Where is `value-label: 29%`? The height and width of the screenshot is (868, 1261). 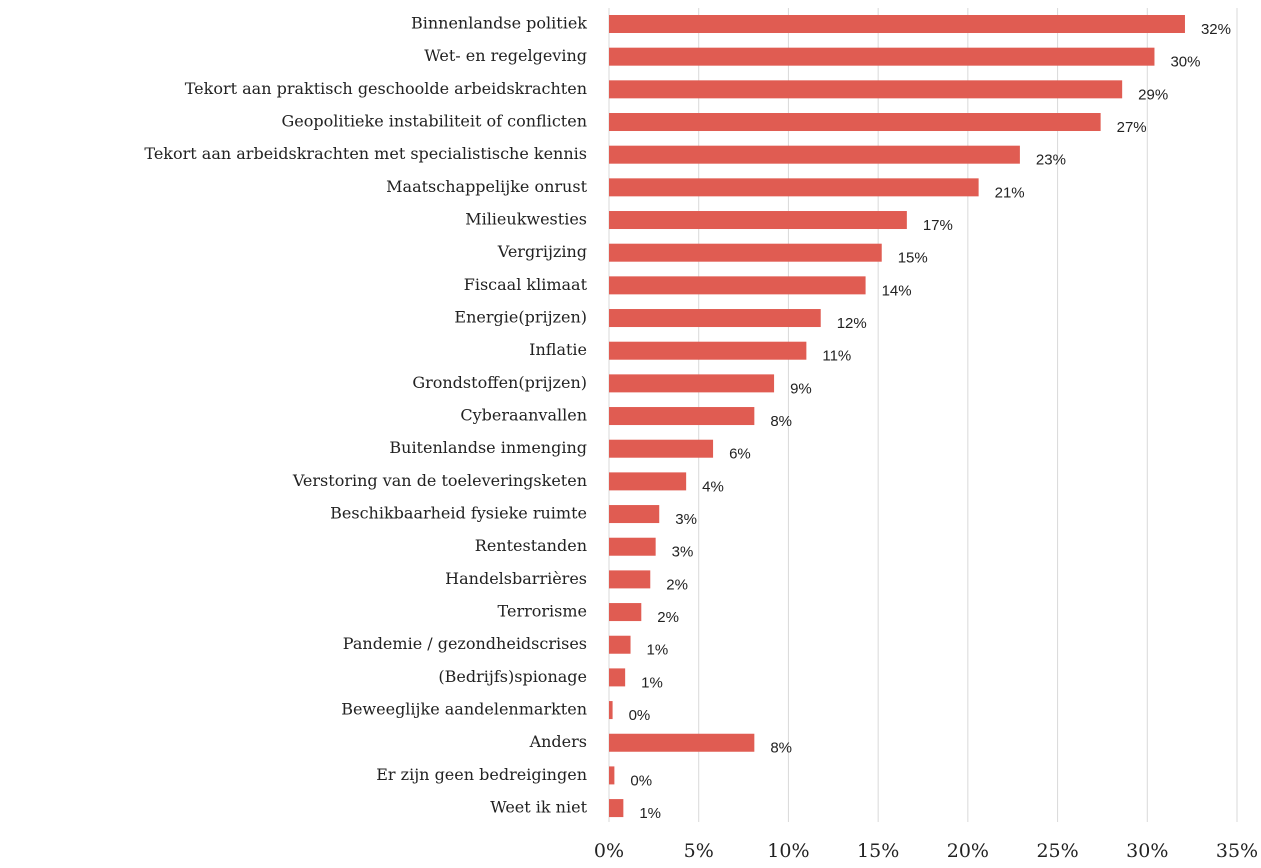 value-label: 29% is located at coordinates (1153, 94).